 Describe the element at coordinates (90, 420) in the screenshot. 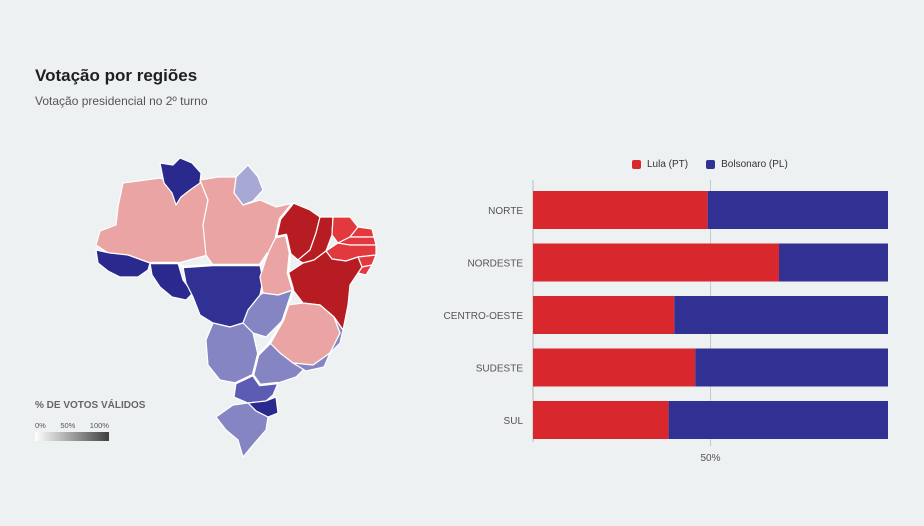

I see `color-scale-legend: % DE VOTOS VÁLIDOS 0% 50% 100%` at that location.